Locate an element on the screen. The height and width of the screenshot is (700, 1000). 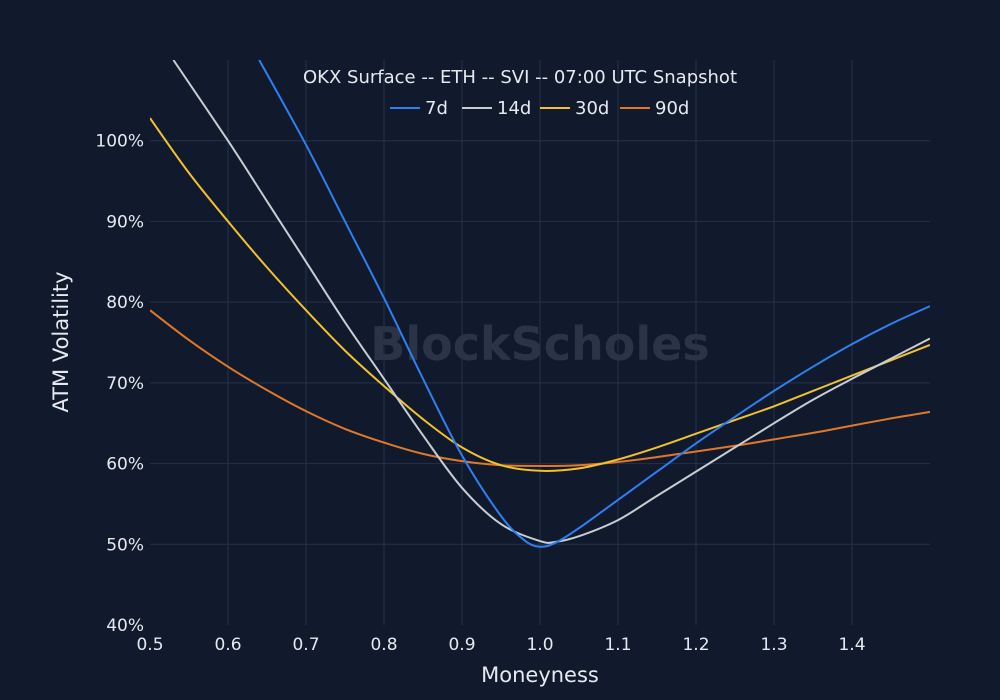
legend-label: 90d is located at coordinates (672, 108).